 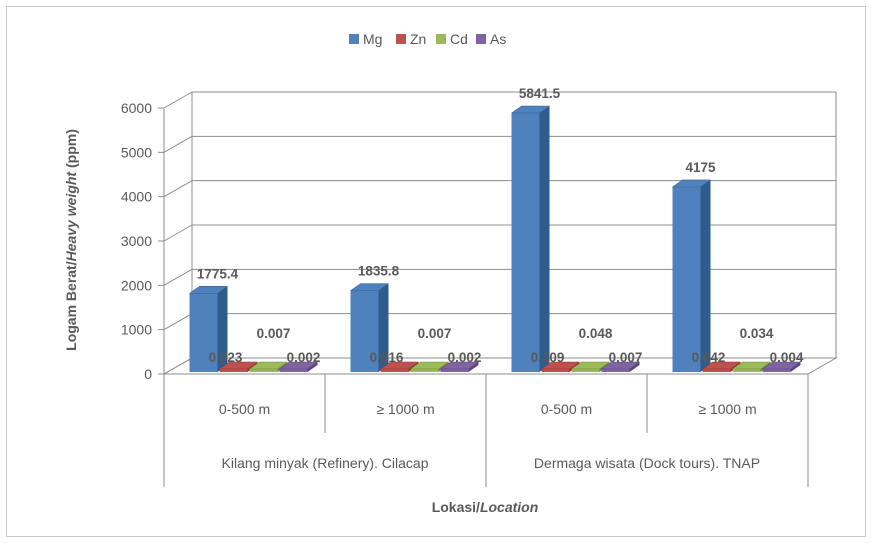 What do you see at coordinates (387, 357) in the screenshot?
I see `data-label-zn: 0.016` at bounding box center [387, 357].